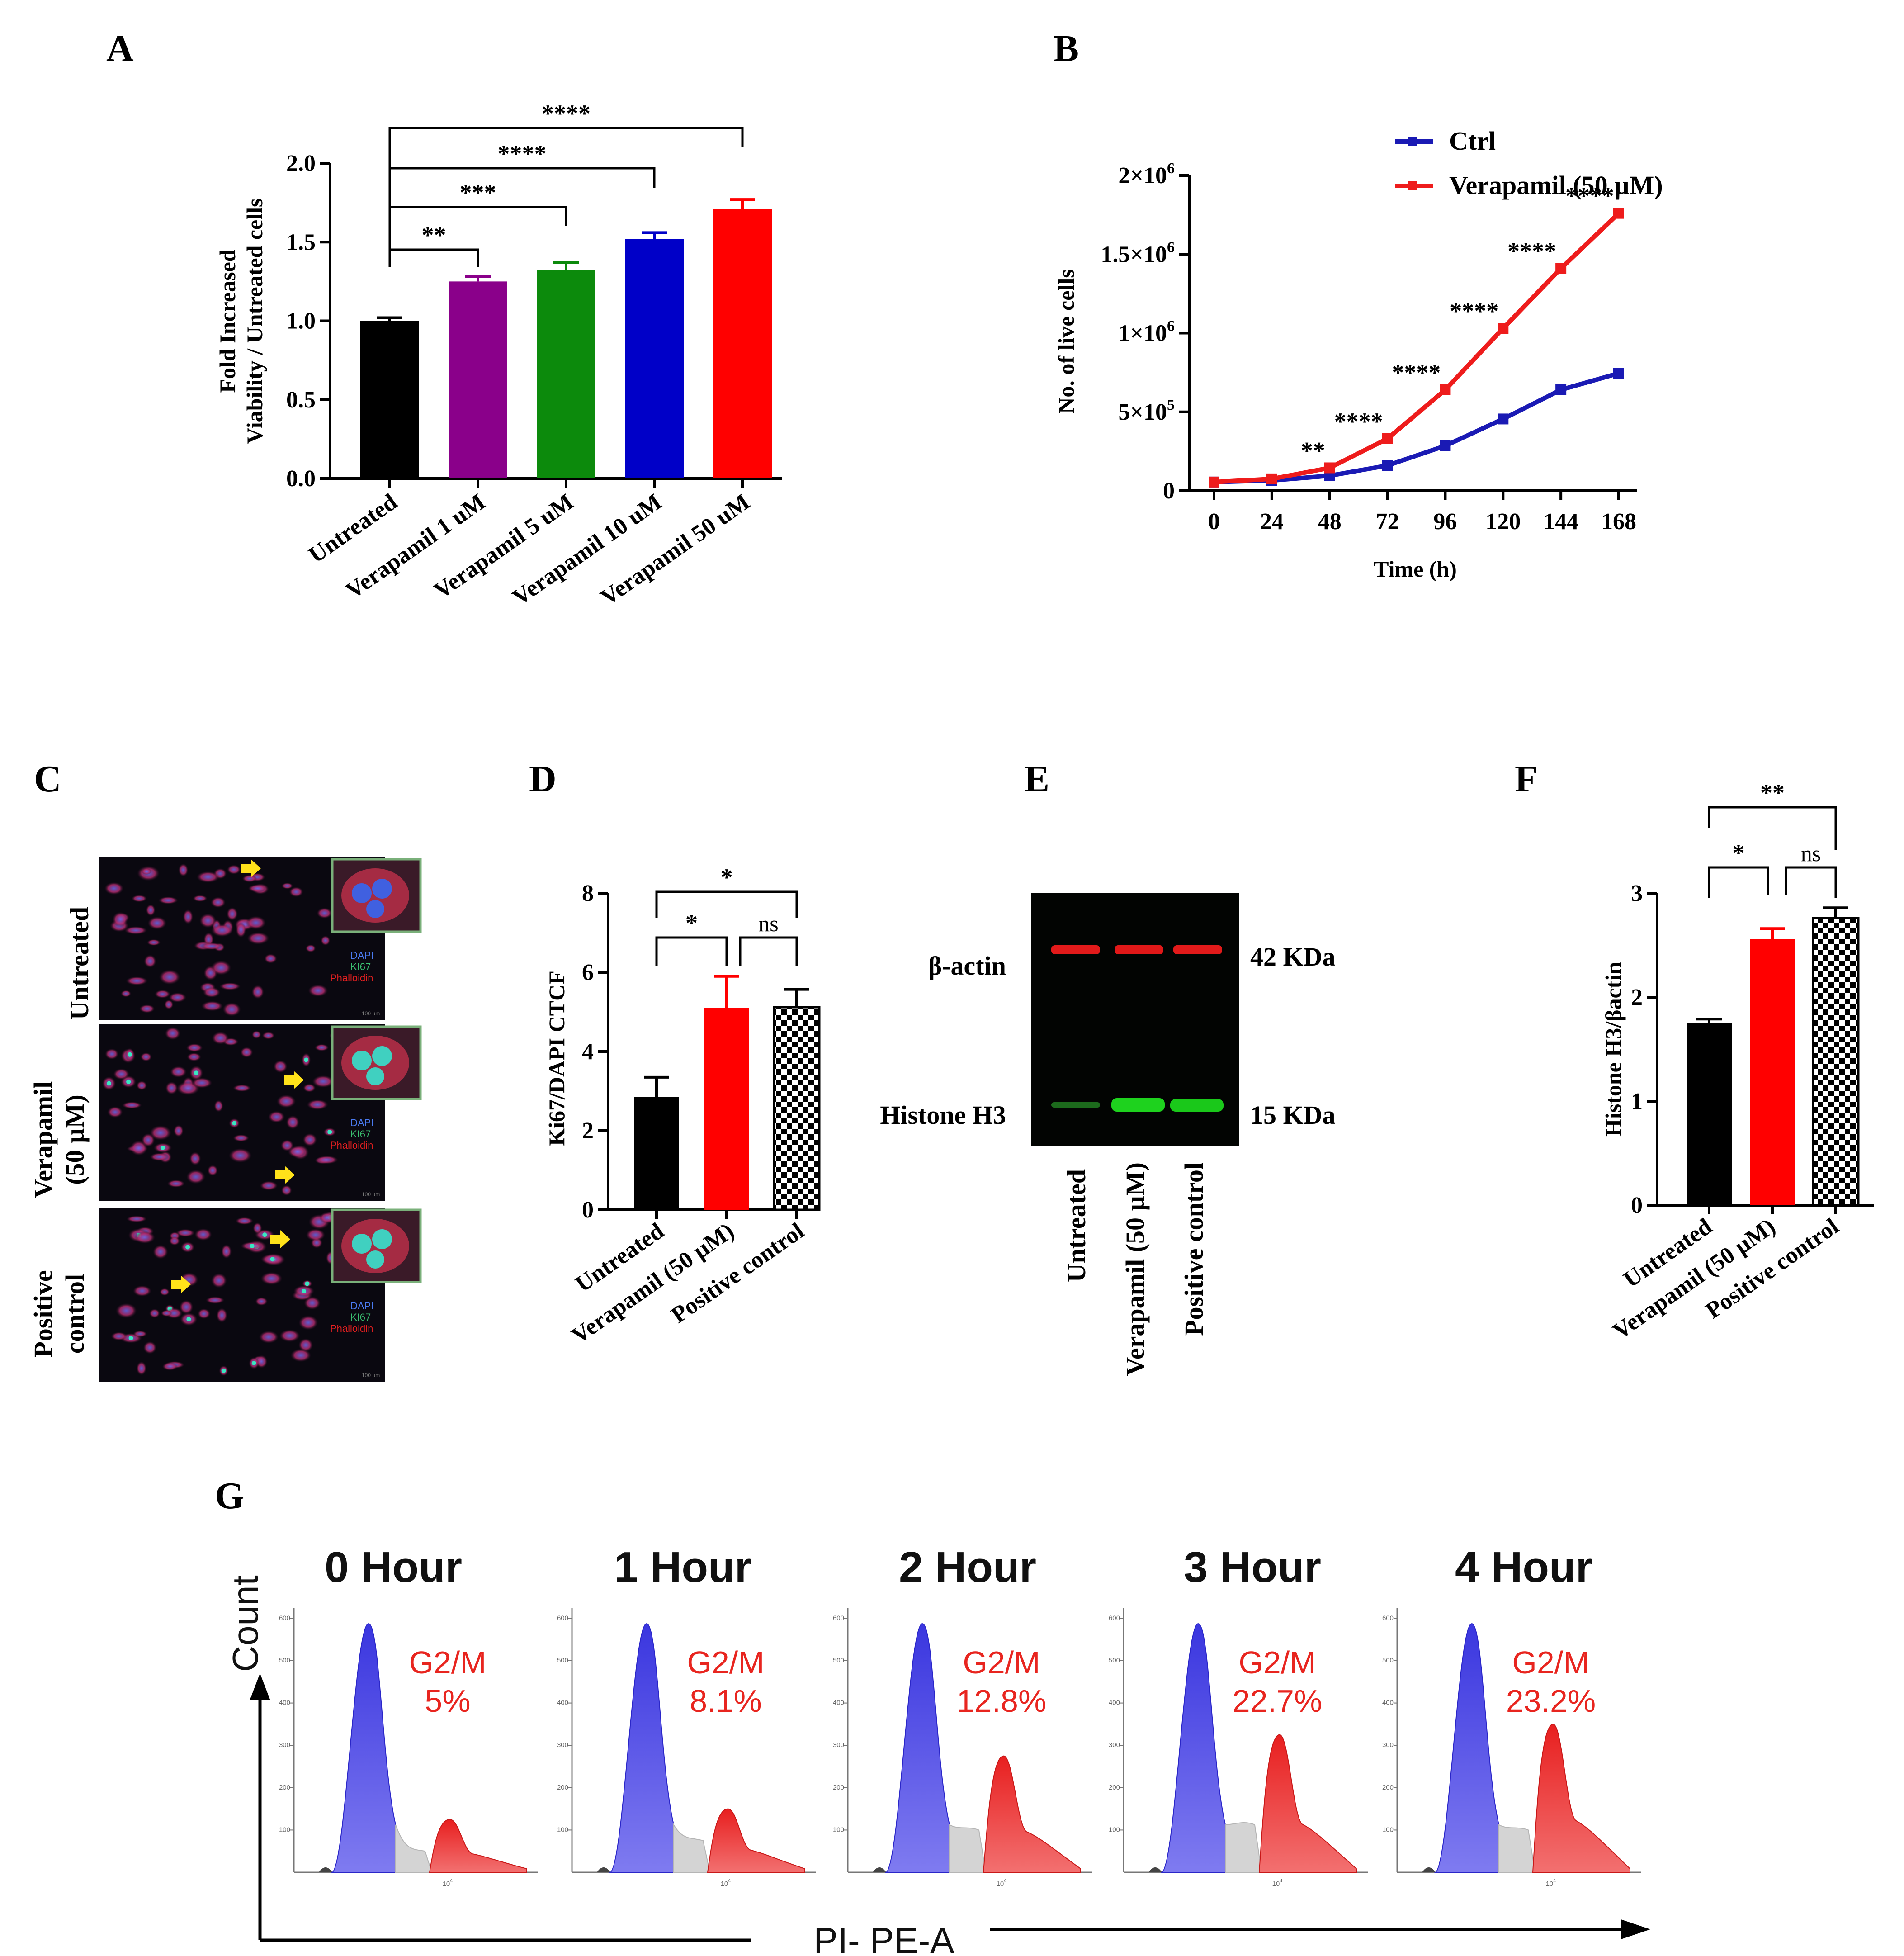 This screenshot has width=1904, height=1956. Describe the element at coordinates (1635, 1929) in the screenshot. I see `panel-g-x-arrowhead` at that location.